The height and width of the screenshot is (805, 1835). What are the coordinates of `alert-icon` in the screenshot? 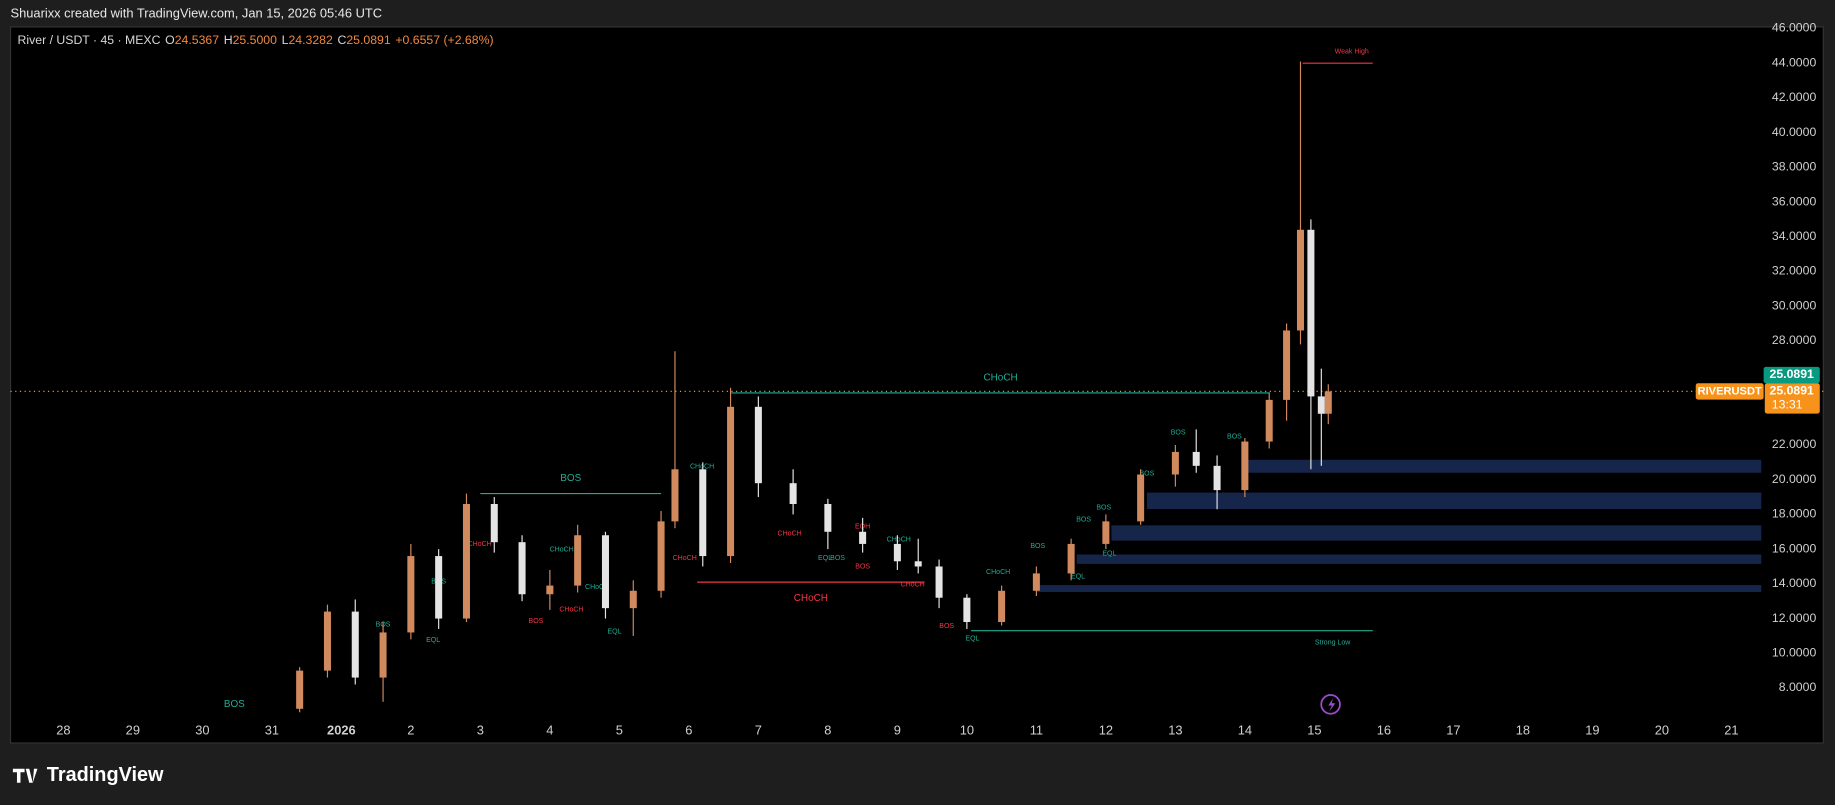 It's located at (1330, 704).